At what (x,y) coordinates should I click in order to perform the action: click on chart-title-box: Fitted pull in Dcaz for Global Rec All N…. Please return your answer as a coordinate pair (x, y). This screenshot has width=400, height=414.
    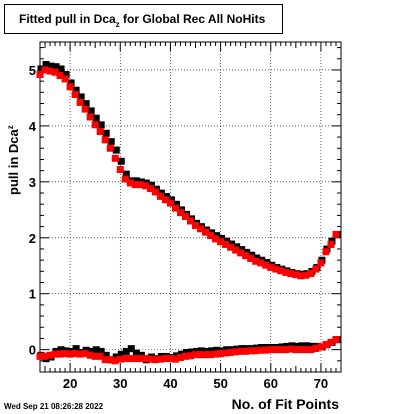
    Looking at the image, I should click on (143, 19).